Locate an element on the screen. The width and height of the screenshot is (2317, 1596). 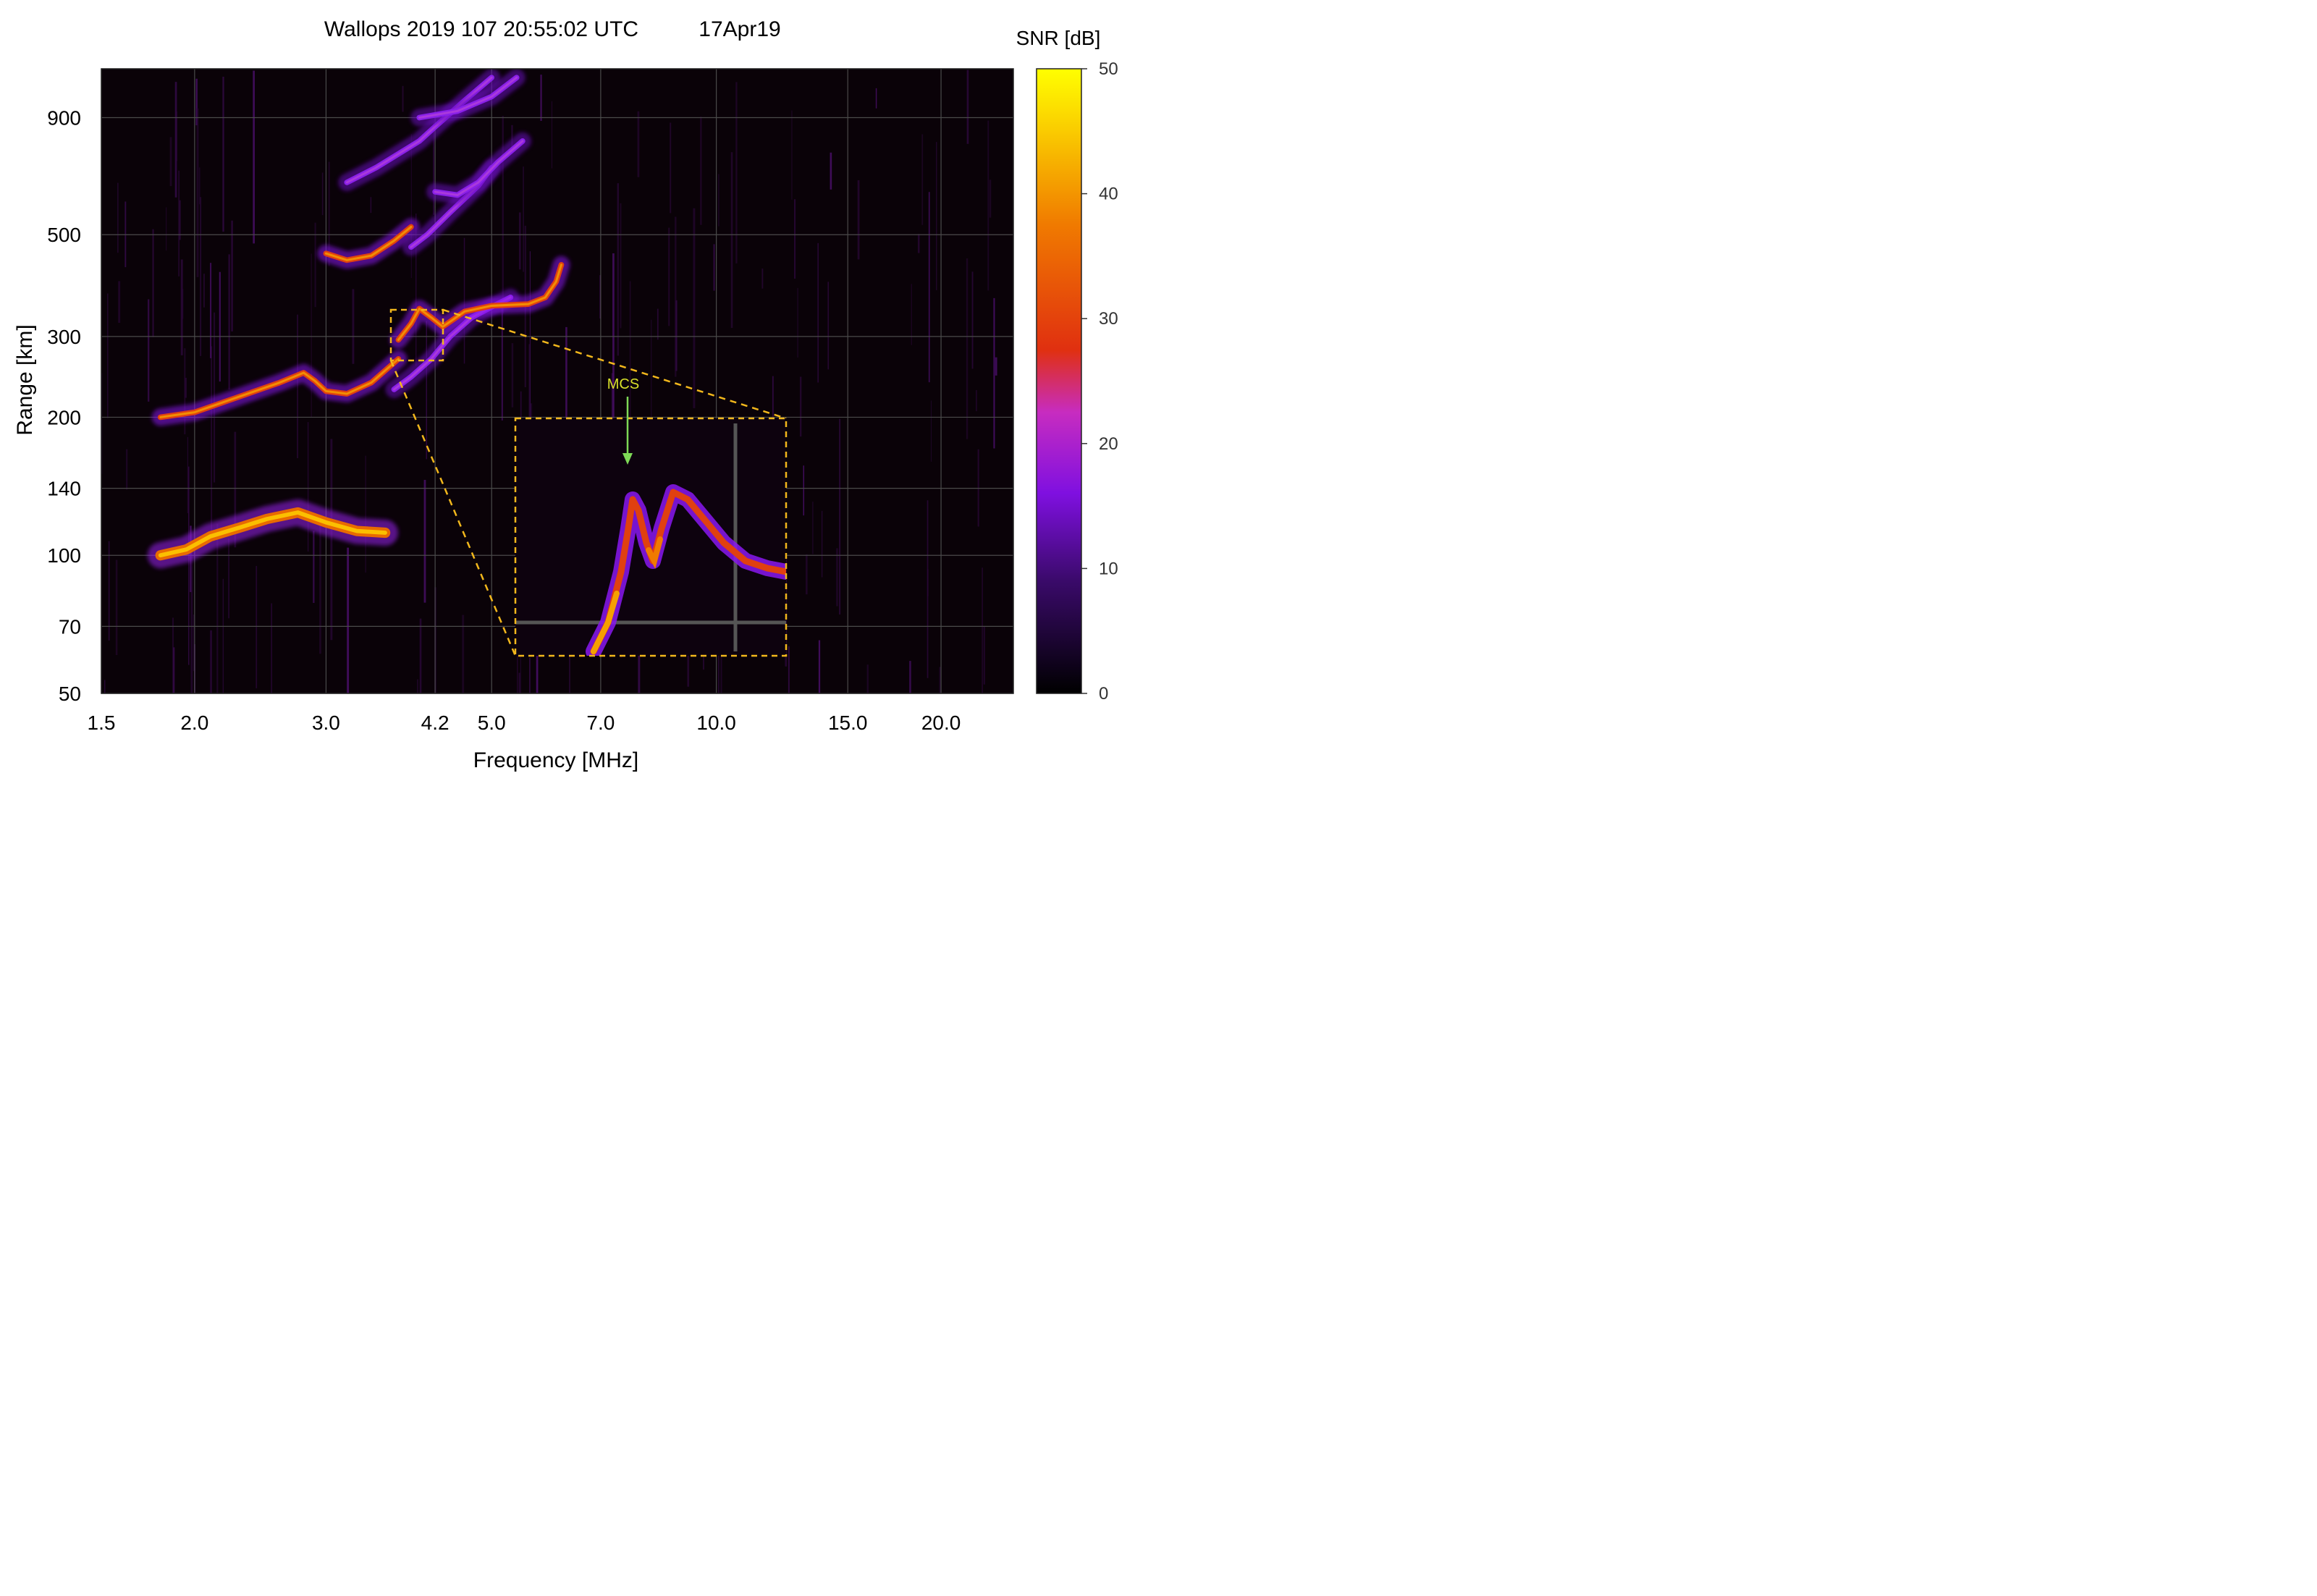
colorbar: SNR [dB] 0 10 20 30 40 50 is located at coordinates (1067, 365).